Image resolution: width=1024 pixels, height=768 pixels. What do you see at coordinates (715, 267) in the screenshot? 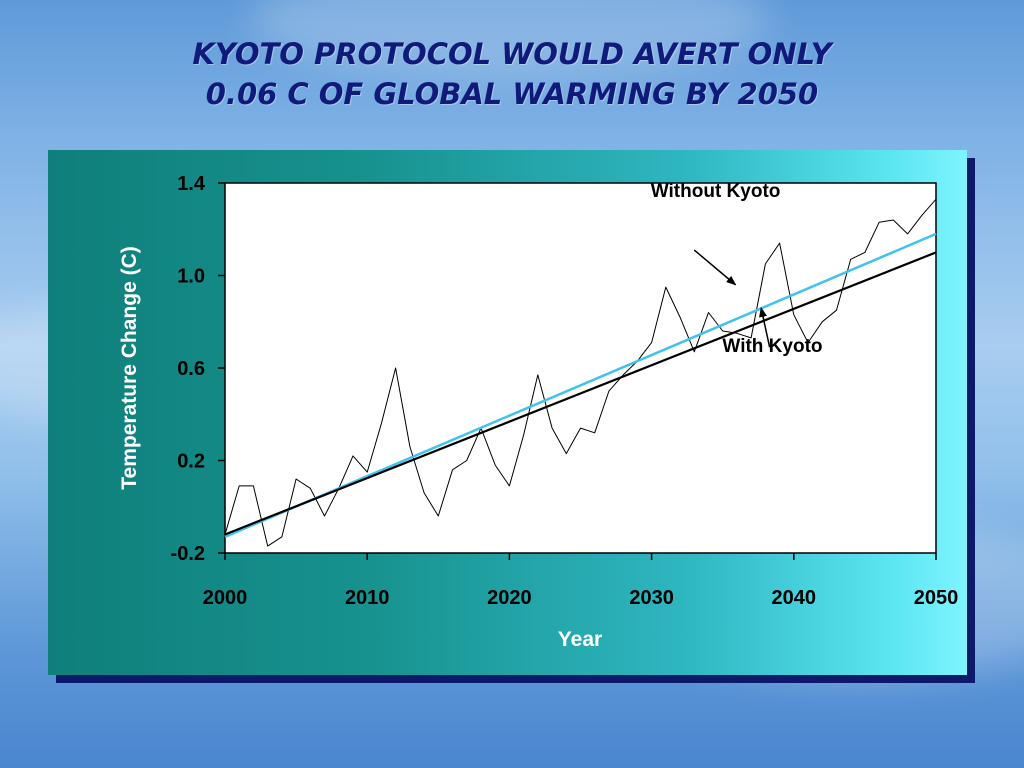
I see `annotation-without-kyoto-arrow` at bounding box center [715, 267].